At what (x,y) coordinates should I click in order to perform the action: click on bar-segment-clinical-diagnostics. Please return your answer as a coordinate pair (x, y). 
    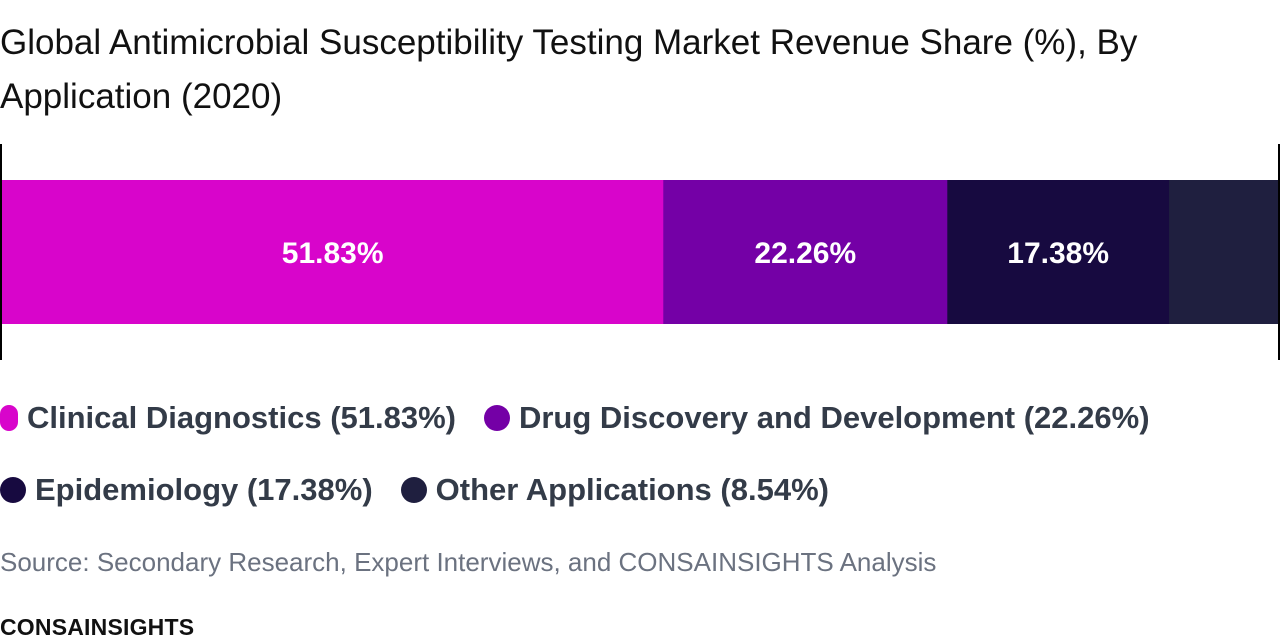
    Looking at the image, I should click on (333, 252).